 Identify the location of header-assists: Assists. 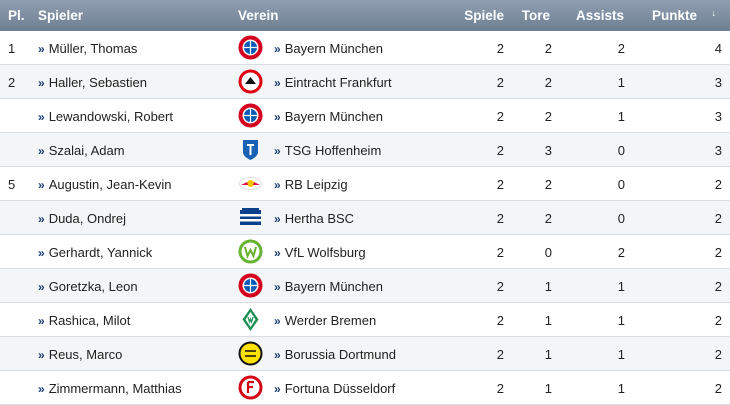
(599, 15).